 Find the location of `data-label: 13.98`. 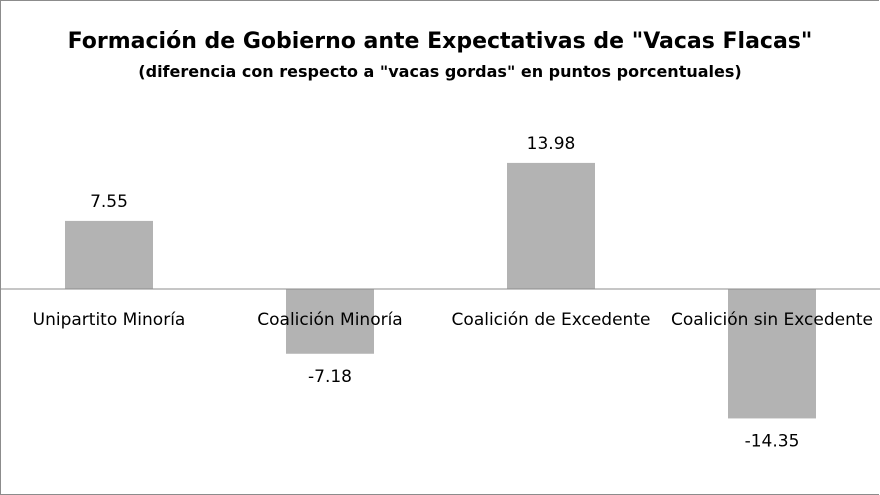

data-label: 13.98 is located at coordinates (551, 144).